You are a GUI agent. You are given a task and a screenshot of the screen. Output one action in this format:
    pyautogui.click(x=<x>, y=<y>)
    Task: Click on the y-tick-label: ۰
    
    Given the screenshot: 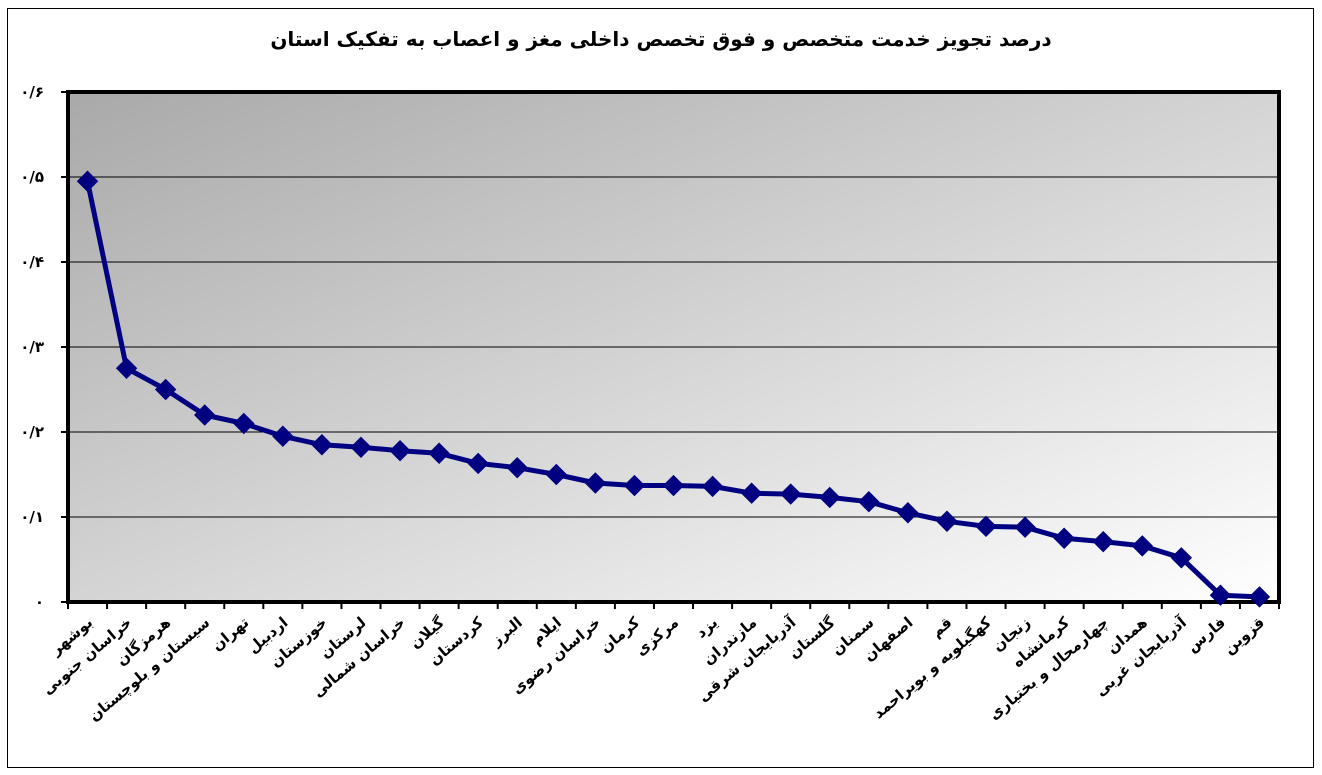 What is the action you would take?
    pyautogui.click(x=39, y=602)
    